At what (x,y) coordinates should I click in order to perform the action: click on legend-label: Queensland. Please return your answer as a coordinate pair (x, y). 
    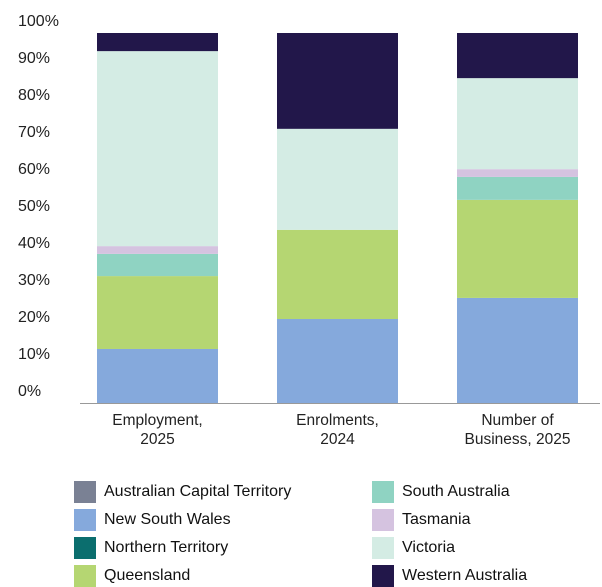
    Looking at the image, I should click on (147, 575).